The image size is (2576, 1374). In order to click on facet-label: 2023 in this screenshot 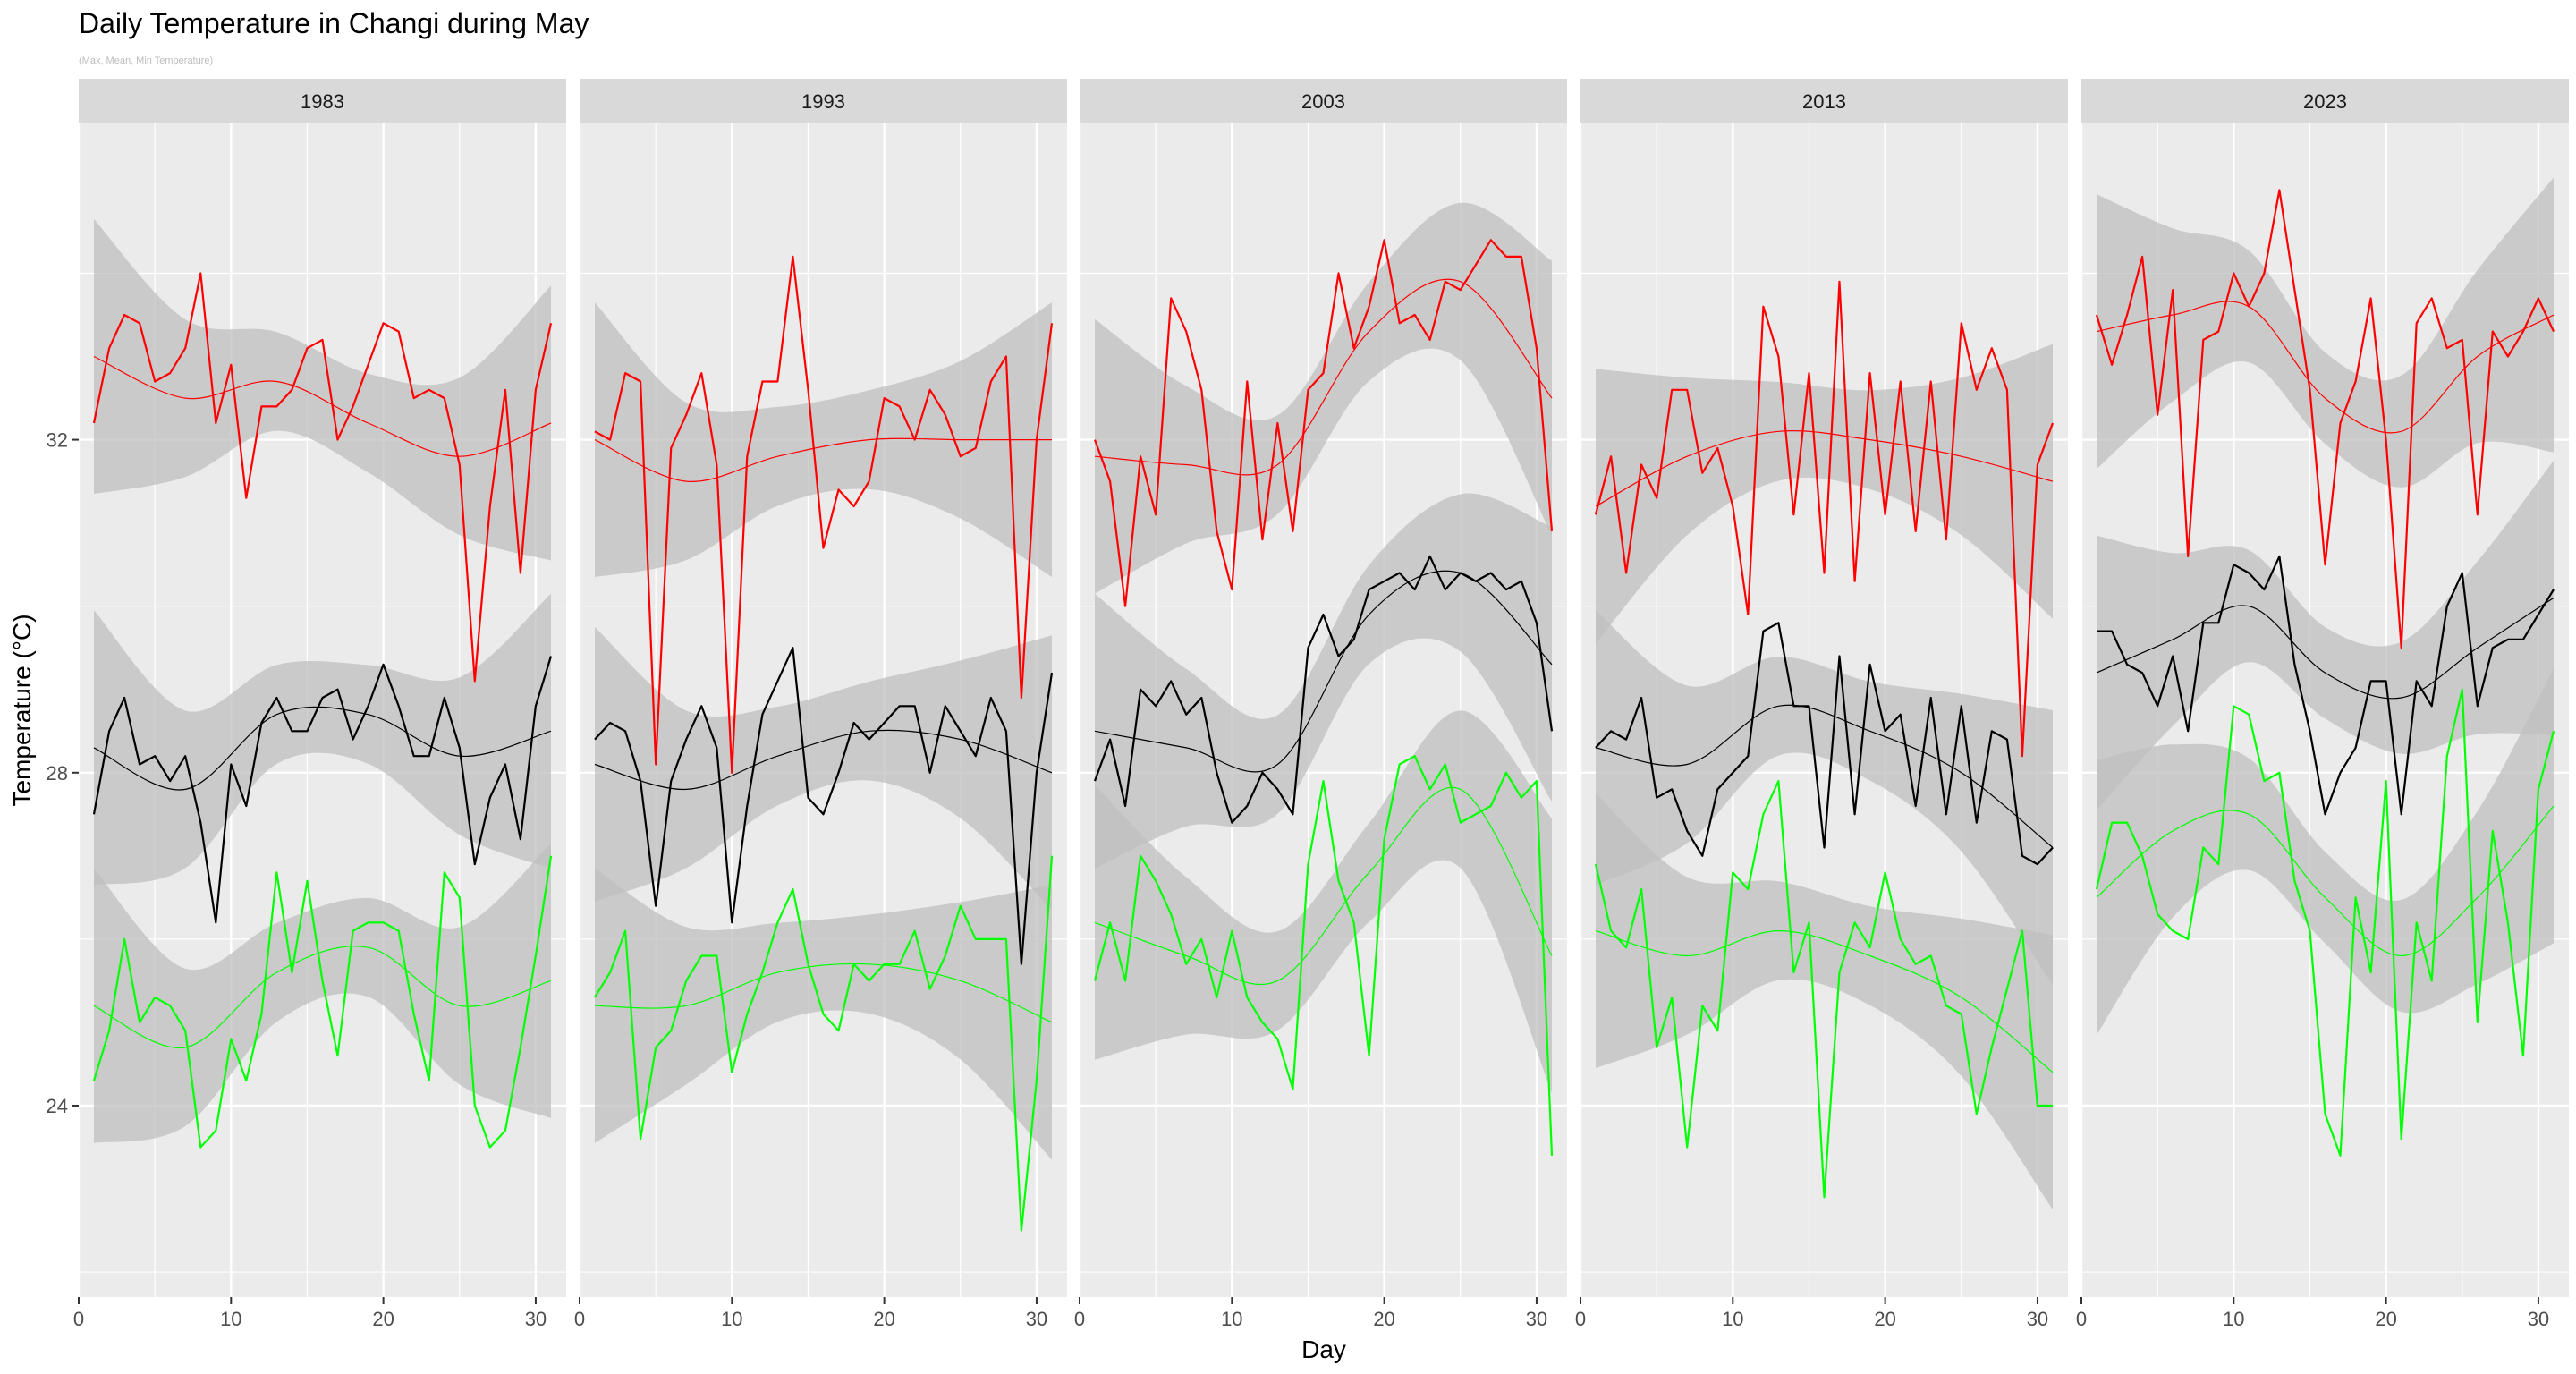, I will do `click(2325, 101)`.